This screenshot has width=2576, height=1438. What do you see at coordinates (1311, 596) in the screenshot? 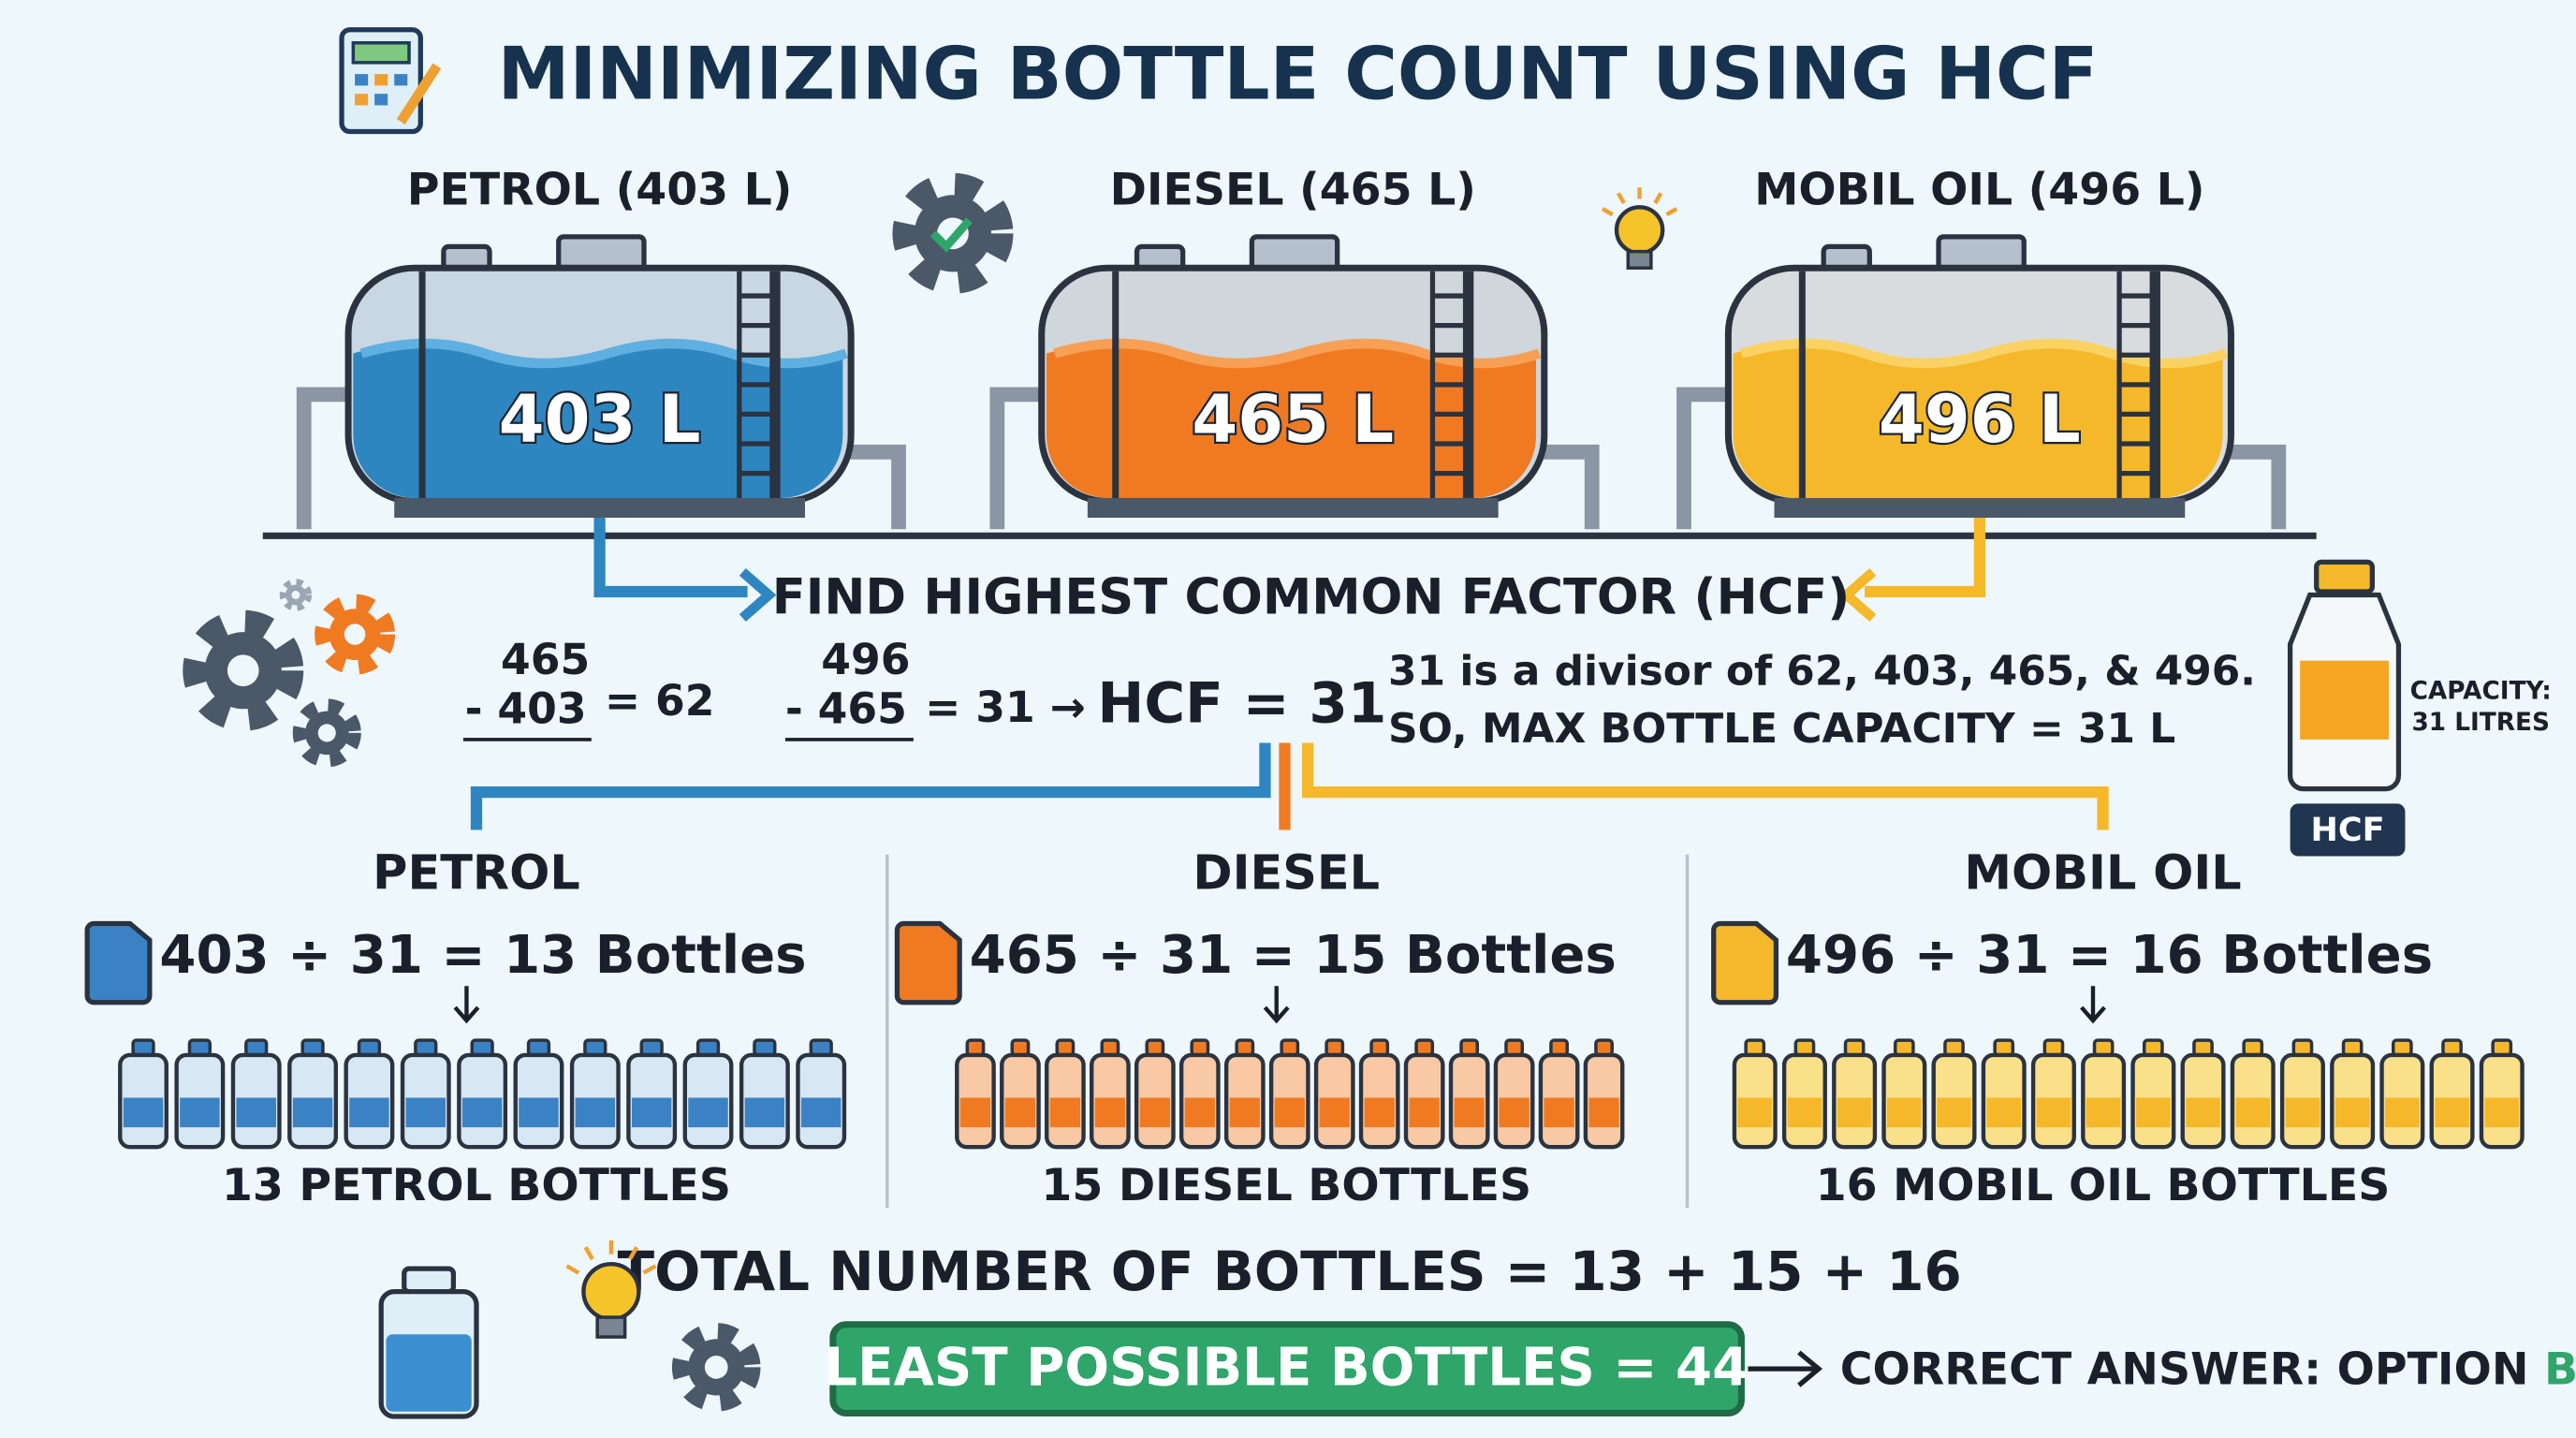
I see `hcf-heading: FIND HIGHEST COMMON FACTOR (HCF)` at bounding box center [1311, 596].